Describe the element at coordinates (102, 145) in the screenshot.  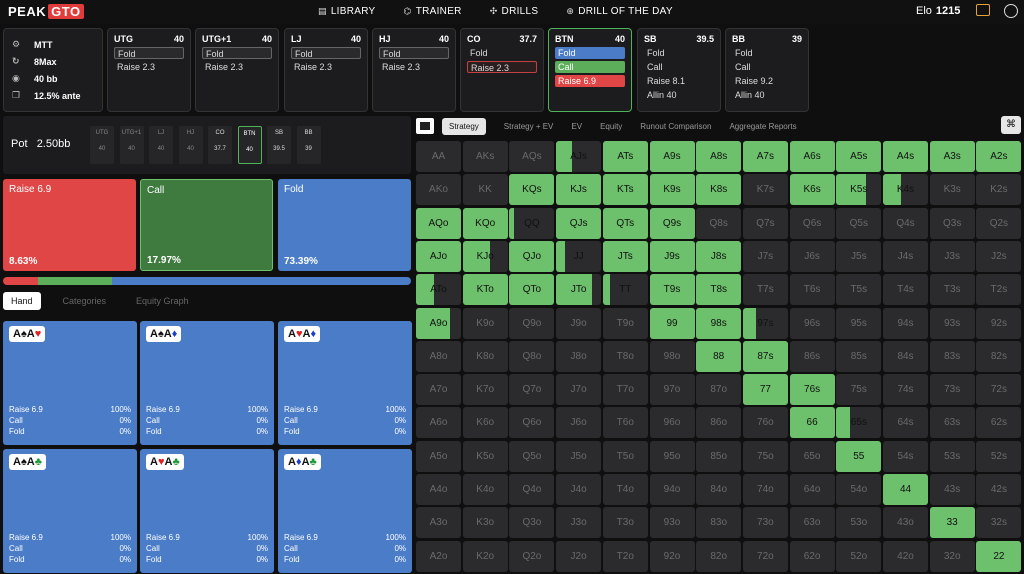
I see `pot-seat-utg: UTG 40` at that location.